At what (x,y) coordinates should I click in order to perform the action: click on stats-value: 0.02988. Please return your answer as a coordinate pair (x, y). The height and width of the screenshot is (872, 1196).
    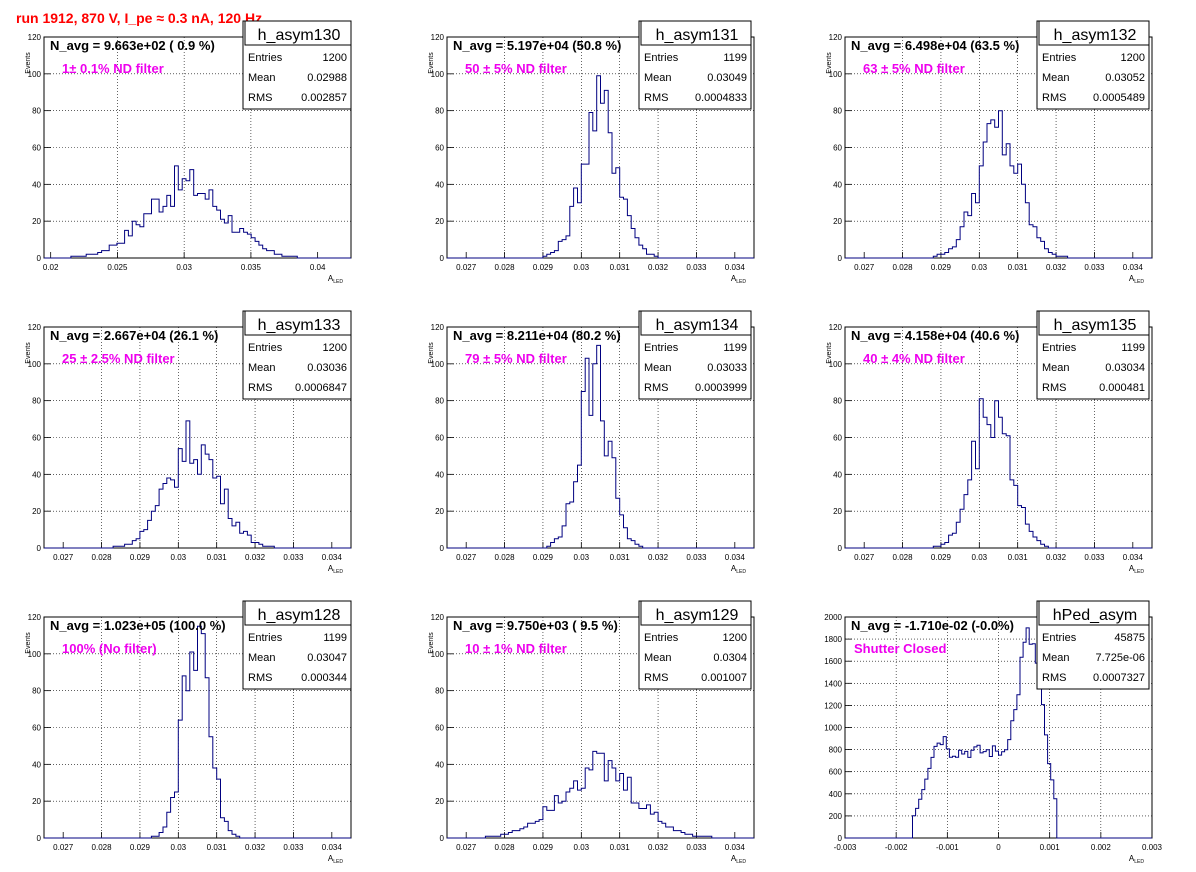
    Looking at the image, I should click on (327, 78).